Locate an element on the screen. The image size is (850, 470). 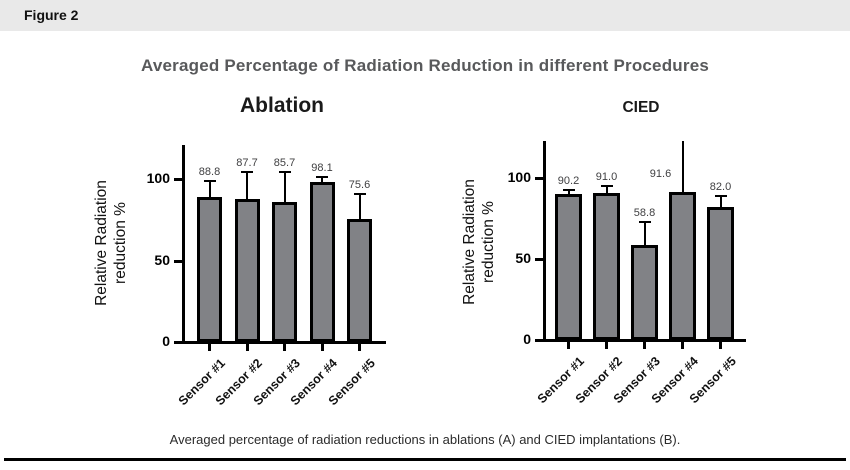
x-category-label-cied-1: Sensor #1 is located at coordinates (560, 380).